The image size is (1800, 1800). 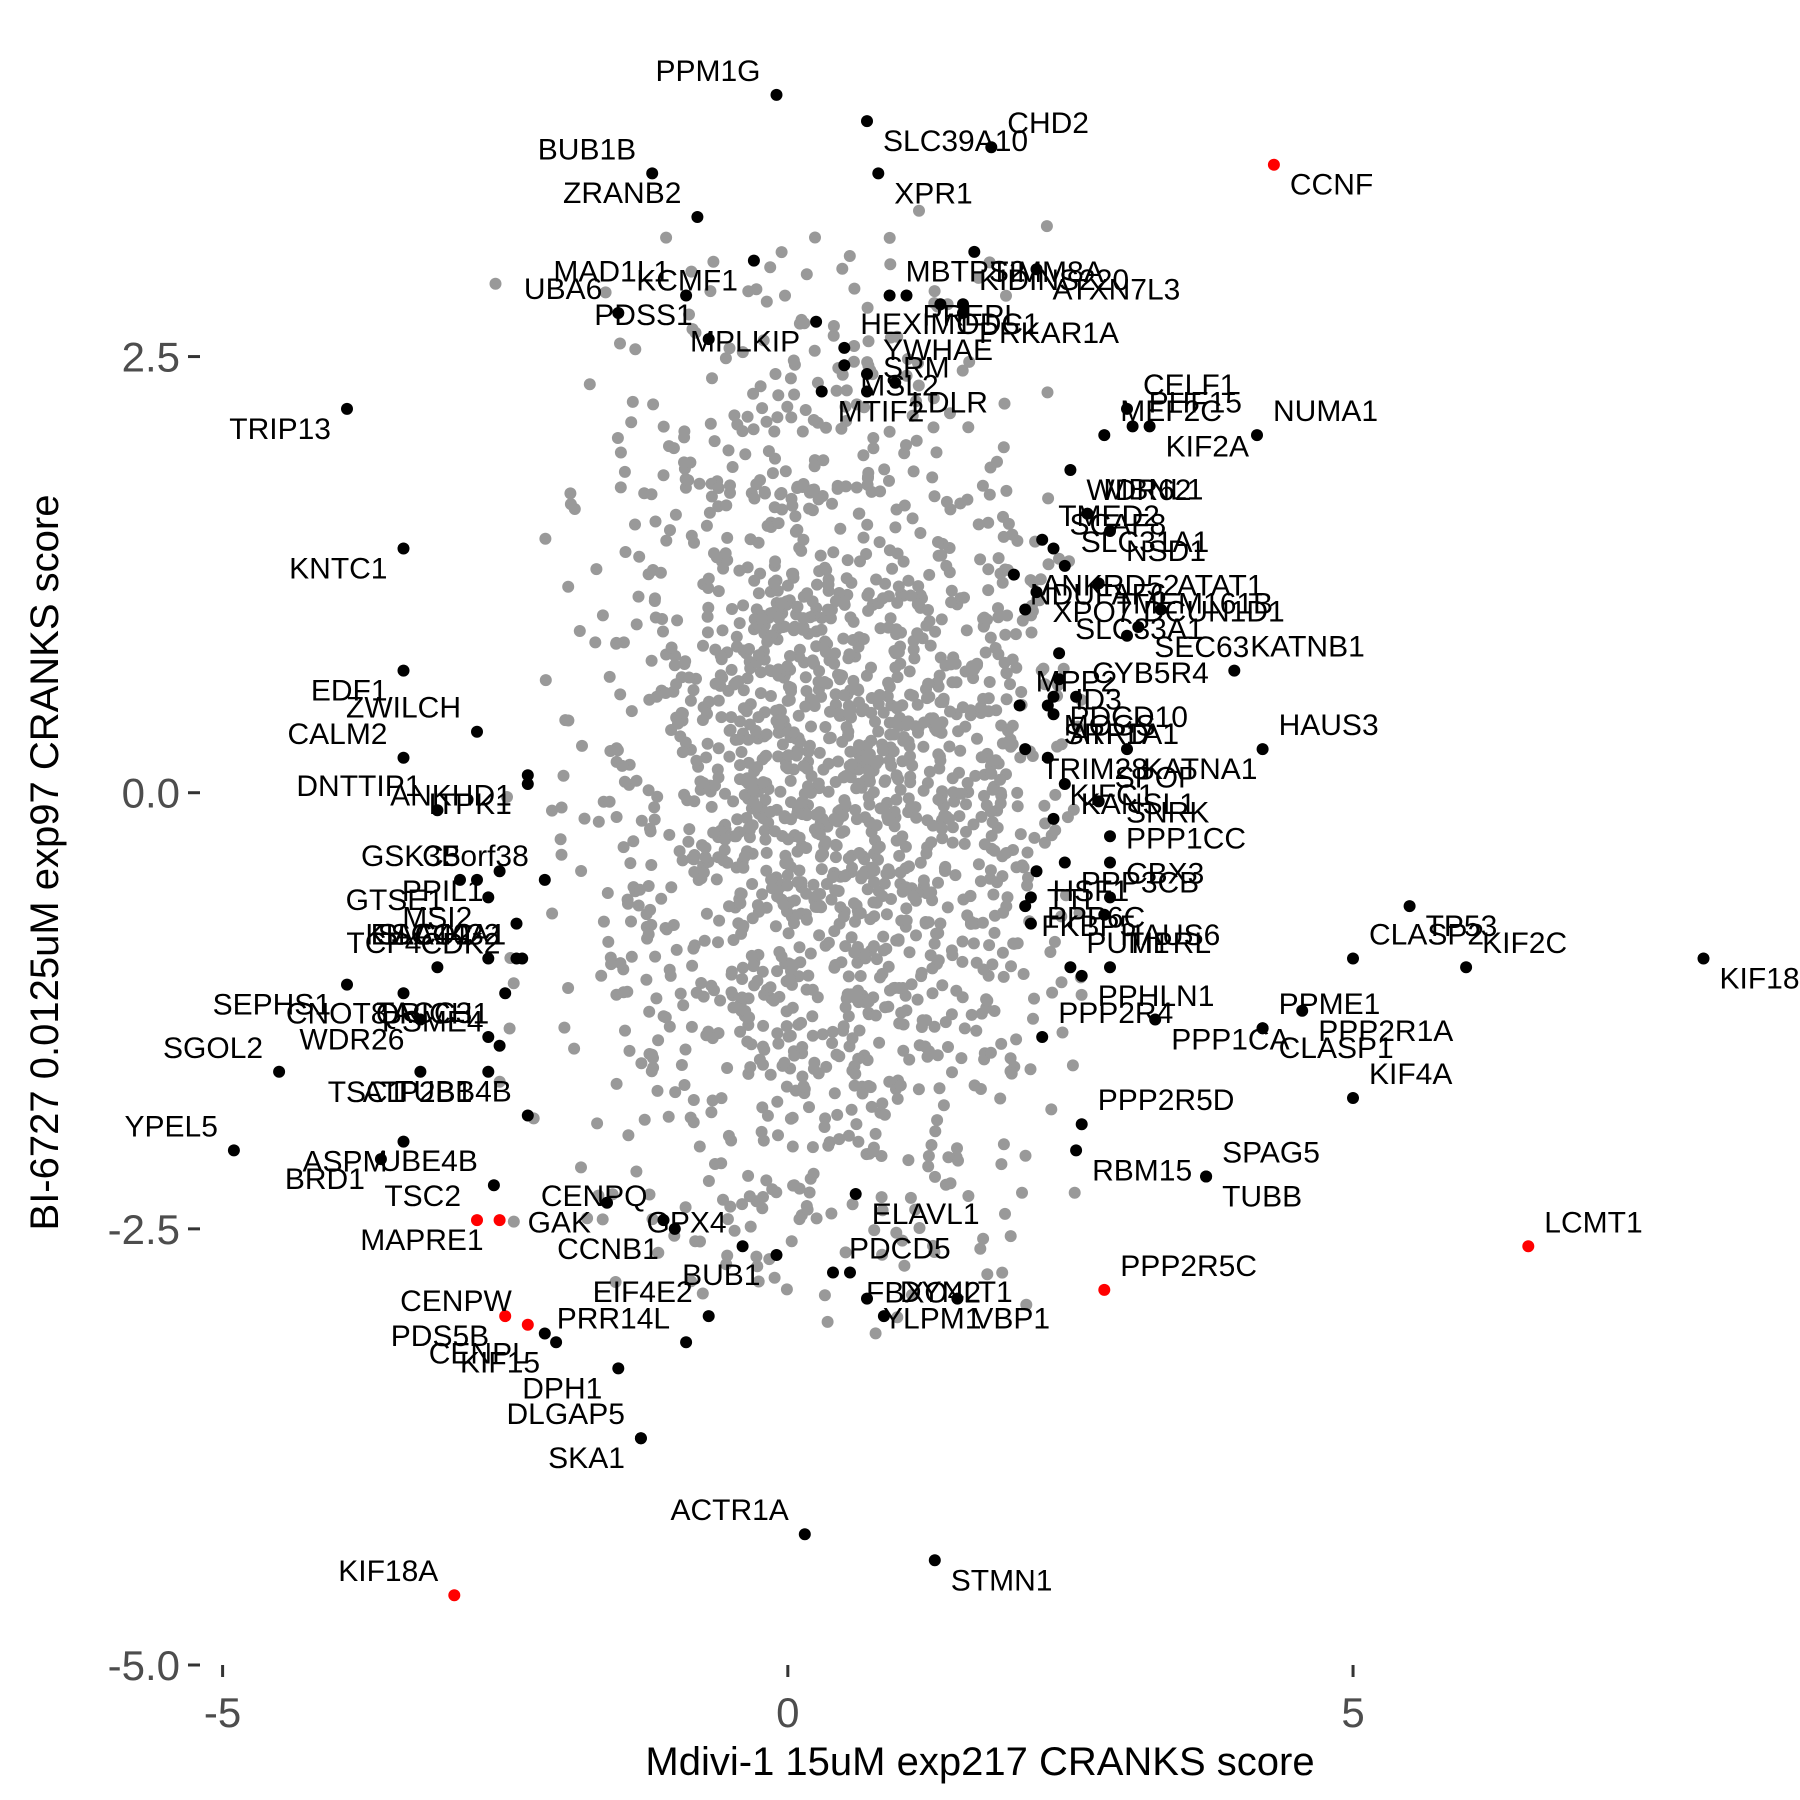 What do you see at coordinates (1201, 647) in the screenshot?
I see `gene-label: SEC63` at bounding box center [1201, 647].